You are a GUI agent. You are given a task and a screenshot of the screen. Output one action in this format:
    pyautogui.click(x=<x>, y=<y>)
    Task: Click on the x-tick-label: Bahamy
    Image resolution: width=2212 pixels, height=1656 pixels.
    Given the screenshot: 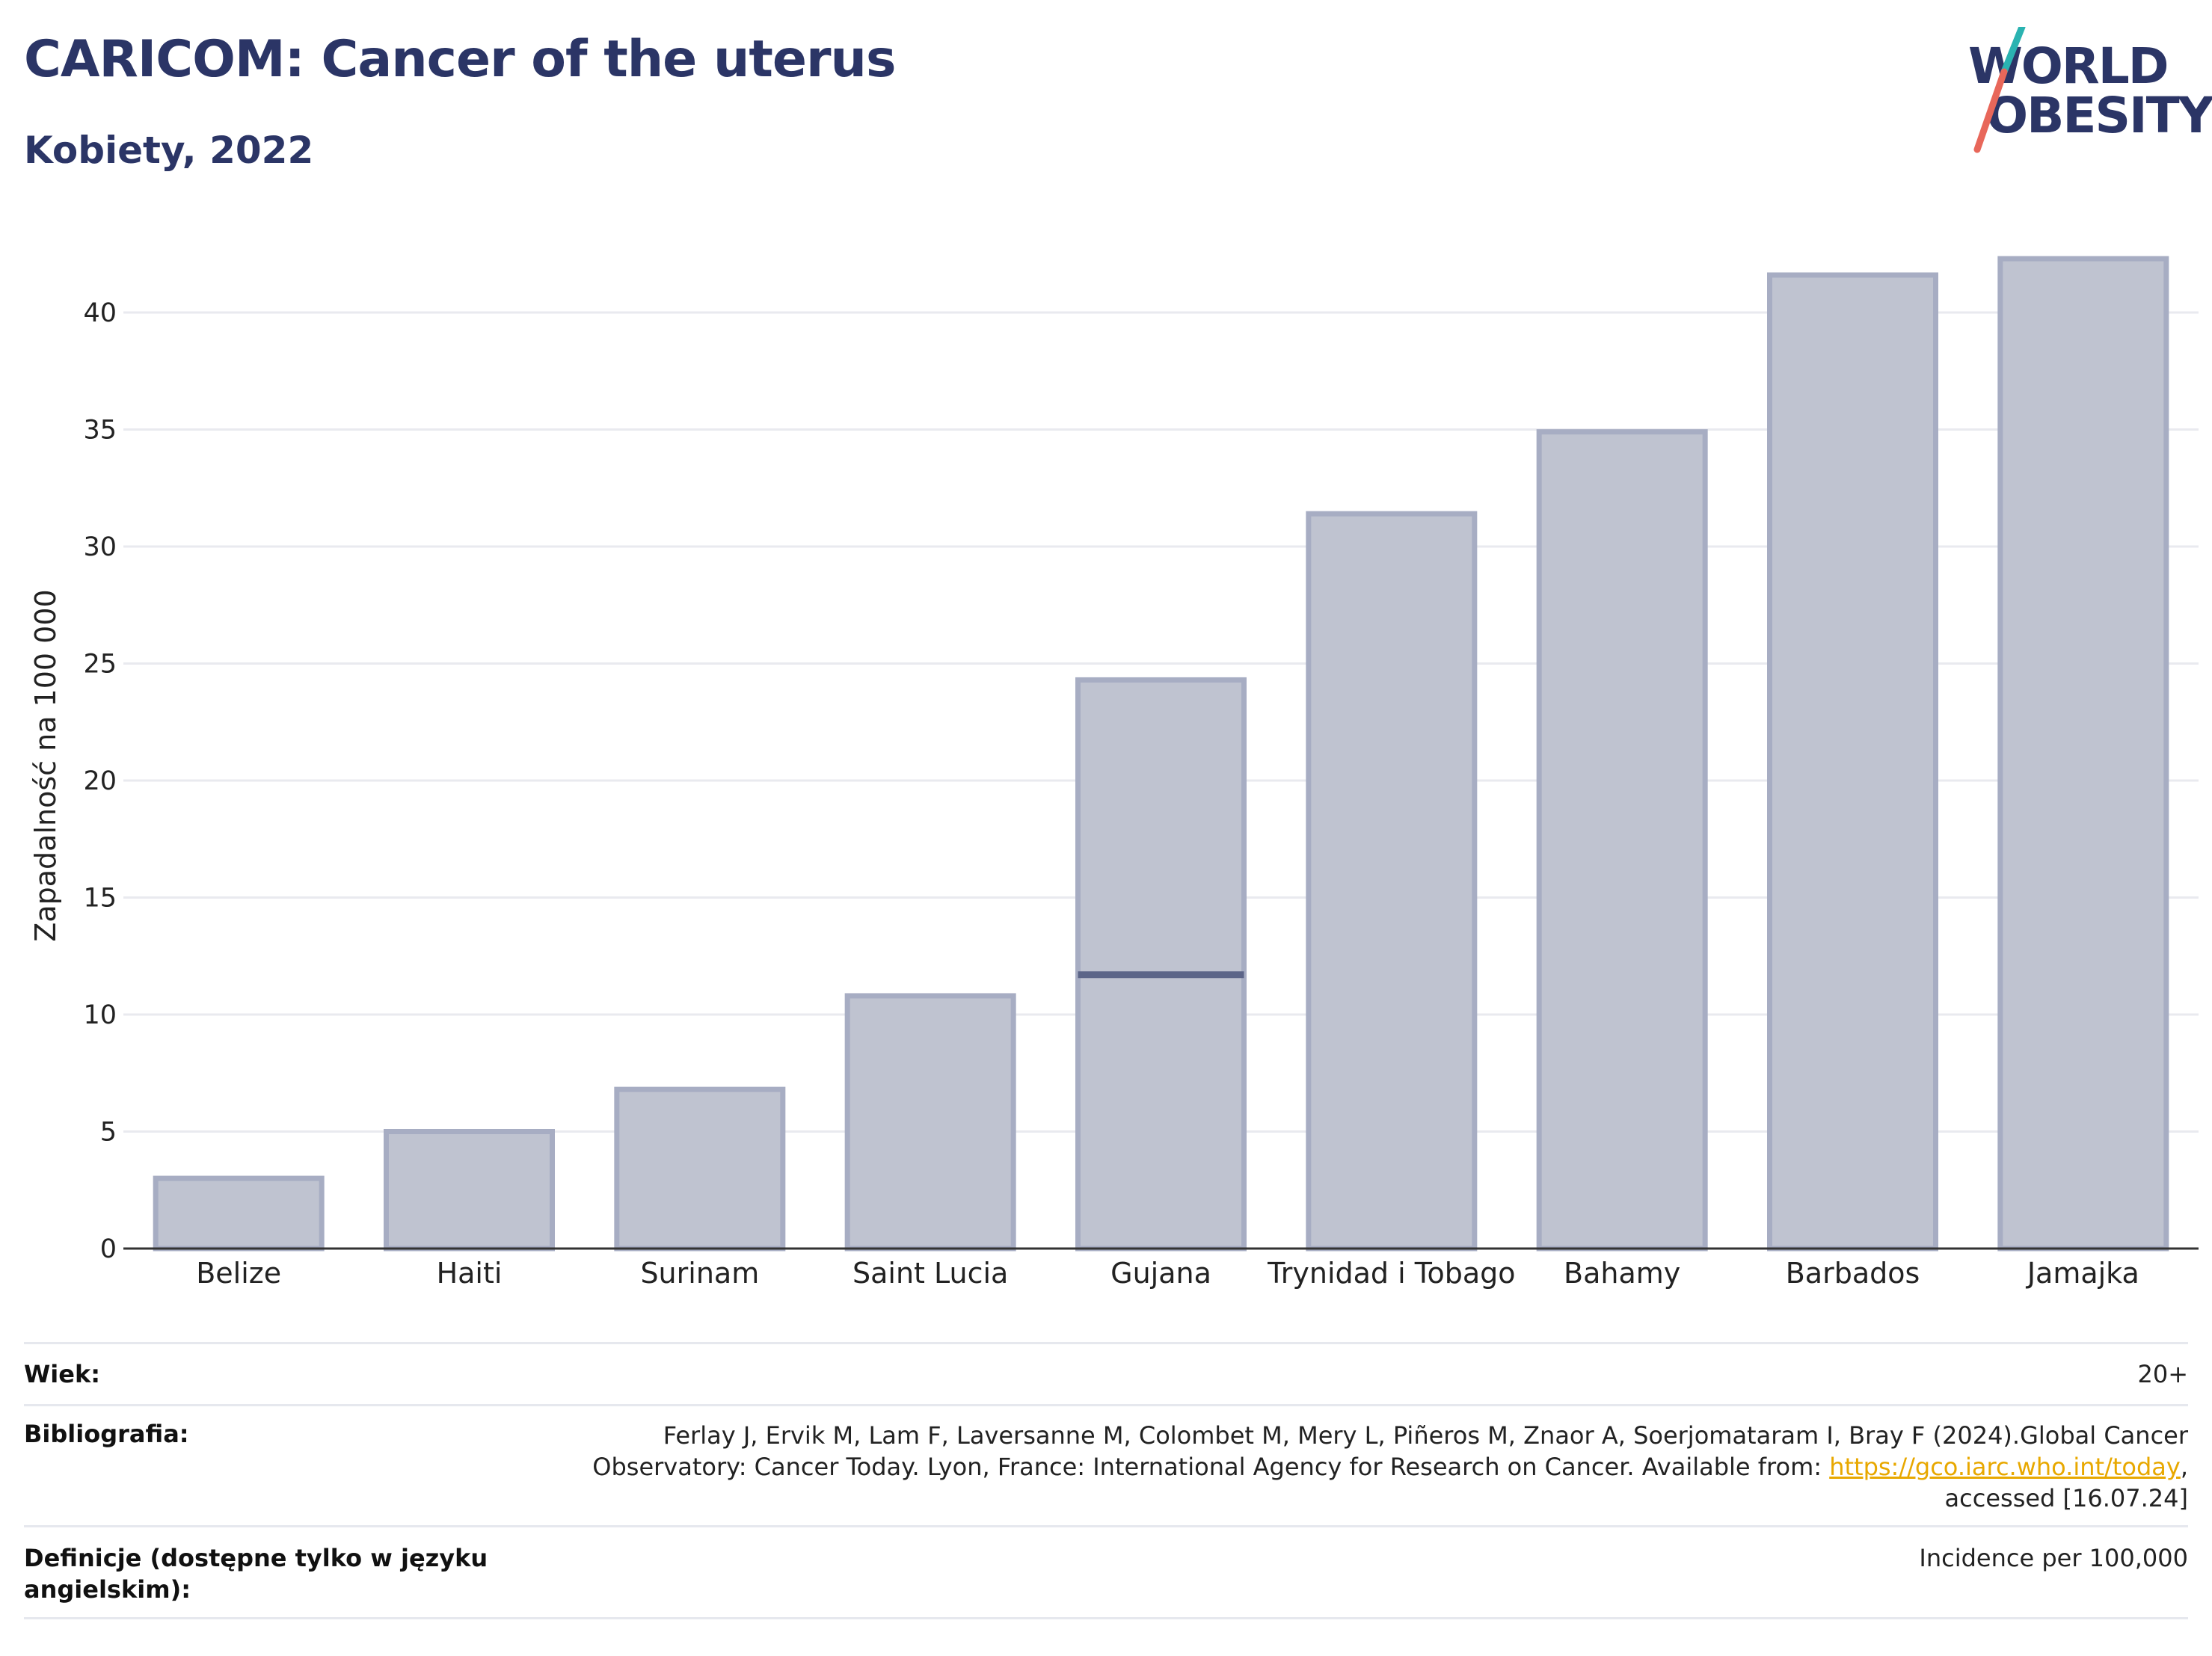 What is the action you would take?
    pyautogui.click(x=1622, y=1273)
    